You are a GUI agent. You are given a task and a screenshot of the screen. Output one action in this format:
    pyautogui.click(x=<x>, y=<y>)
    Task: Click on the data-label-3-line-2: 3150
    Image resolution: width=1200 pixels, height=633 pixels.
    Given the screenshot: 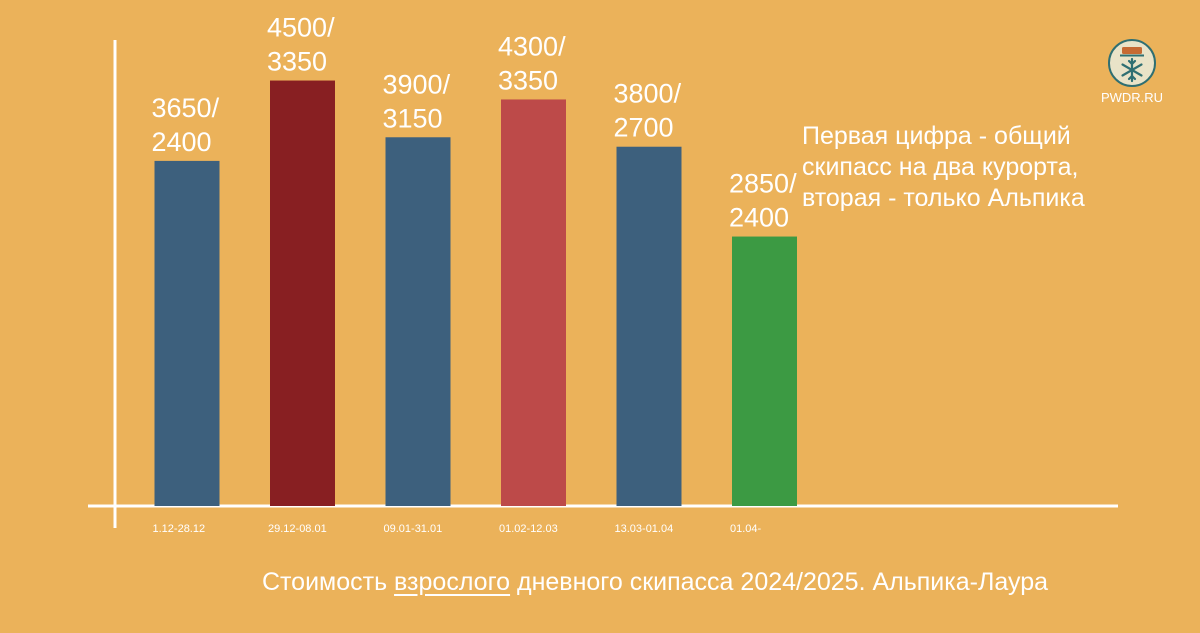 What is the action you would take?
    pyautogui.click(x=413, y=118)
    